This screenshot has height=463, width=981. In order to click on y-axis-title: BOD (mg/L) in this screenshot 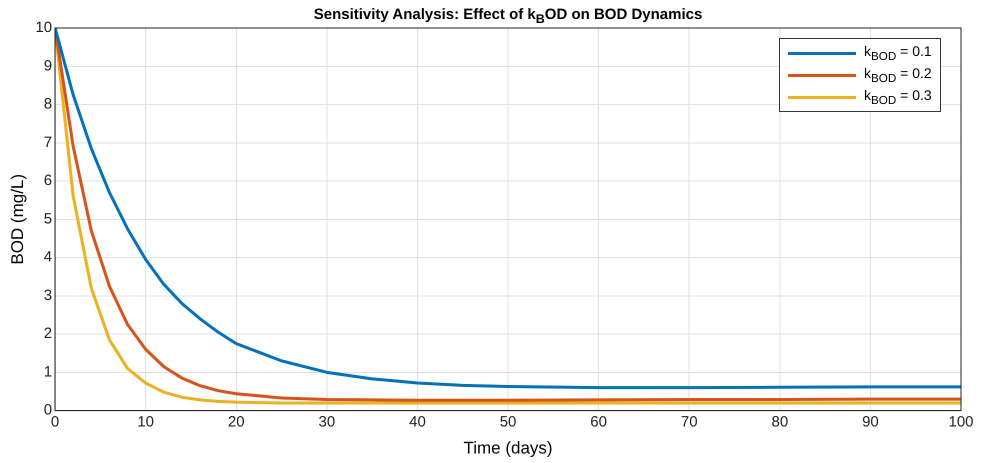, I will do `click(17, 219)`.